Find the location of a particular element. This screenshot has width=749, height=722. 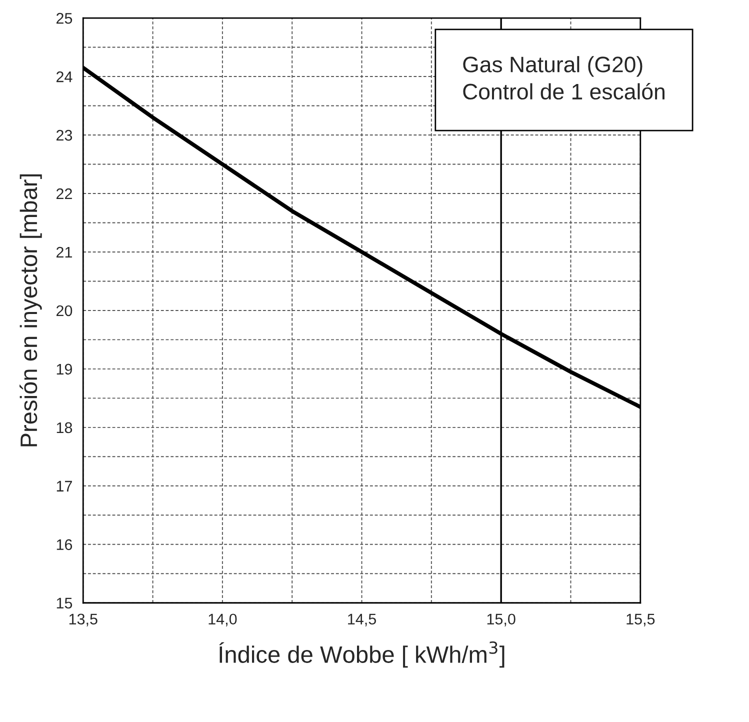

y-tick-label: 15 is located at coordinates (64, 603).